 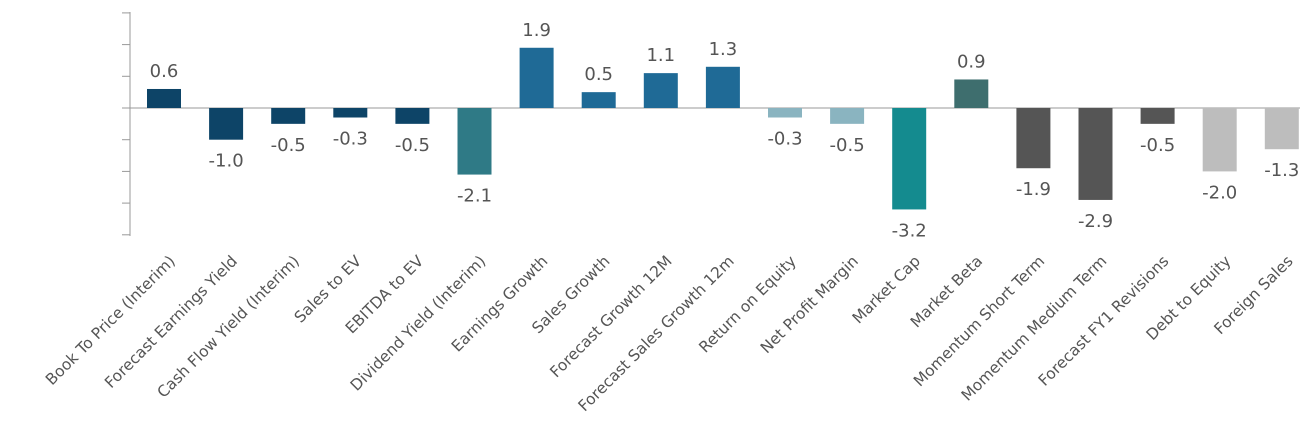 I want to click on data-label: -3.2, so click(x=909, y=230).